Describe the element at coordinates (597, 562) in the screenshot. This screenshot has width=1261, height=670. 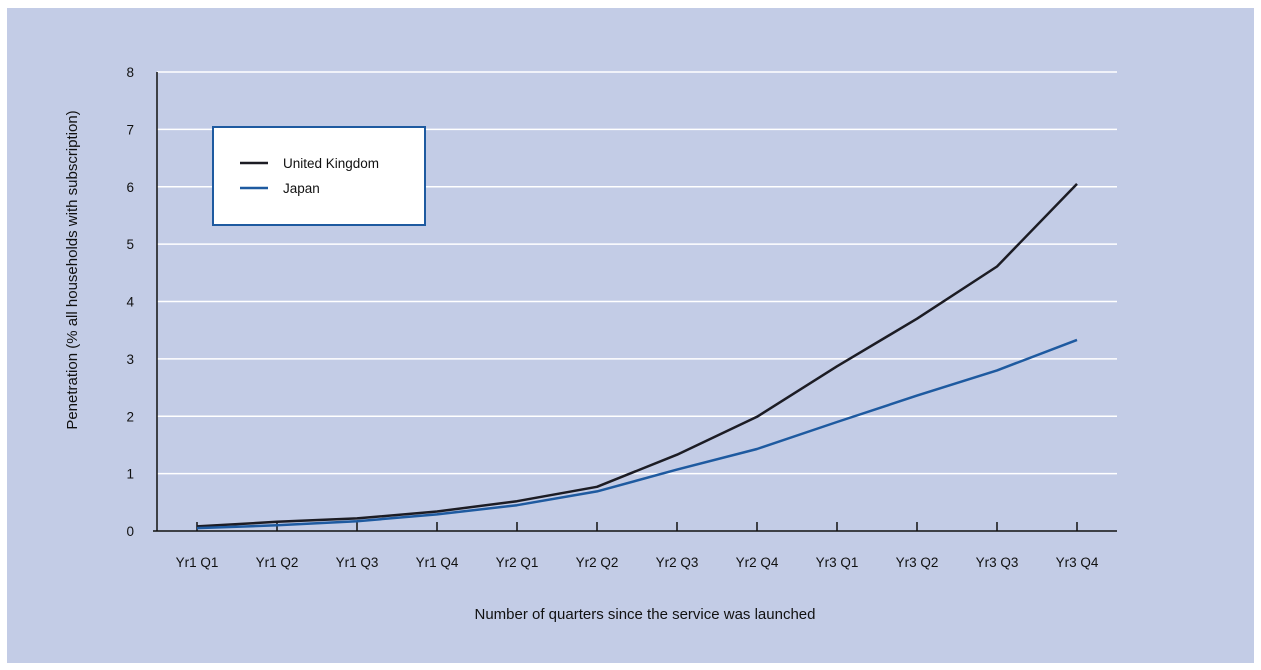
I see `x-tick-label: Yr2 Q2` at that location.